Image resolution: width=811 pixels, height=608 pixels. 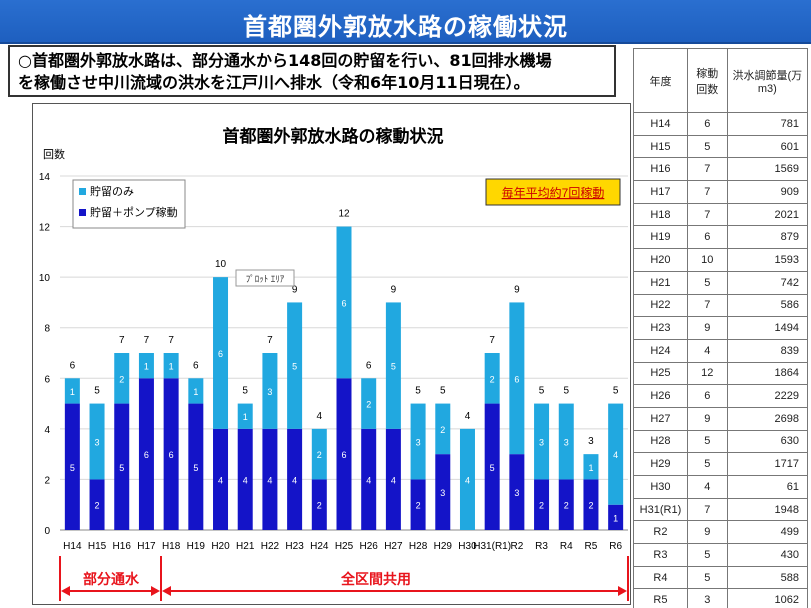 What do you see at coordinates (660, 464) in the screenshot?
I see `cell-year: H29` at bounding box center [660, 464].